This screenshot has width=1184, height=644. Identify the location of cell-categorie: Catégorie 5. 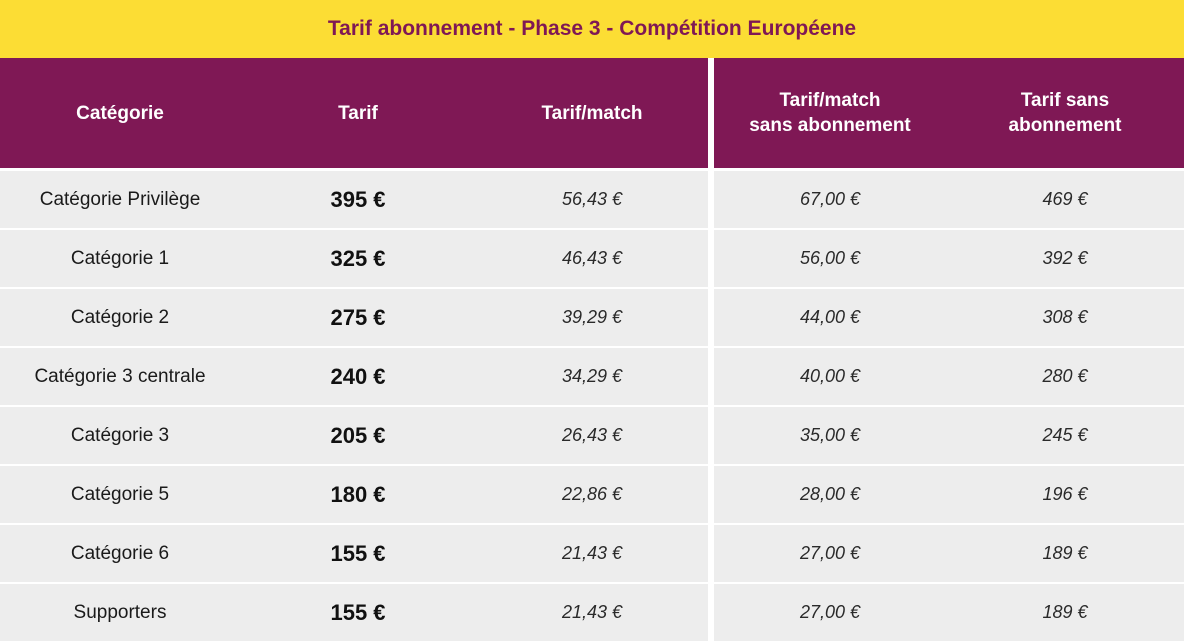
(120, 494).